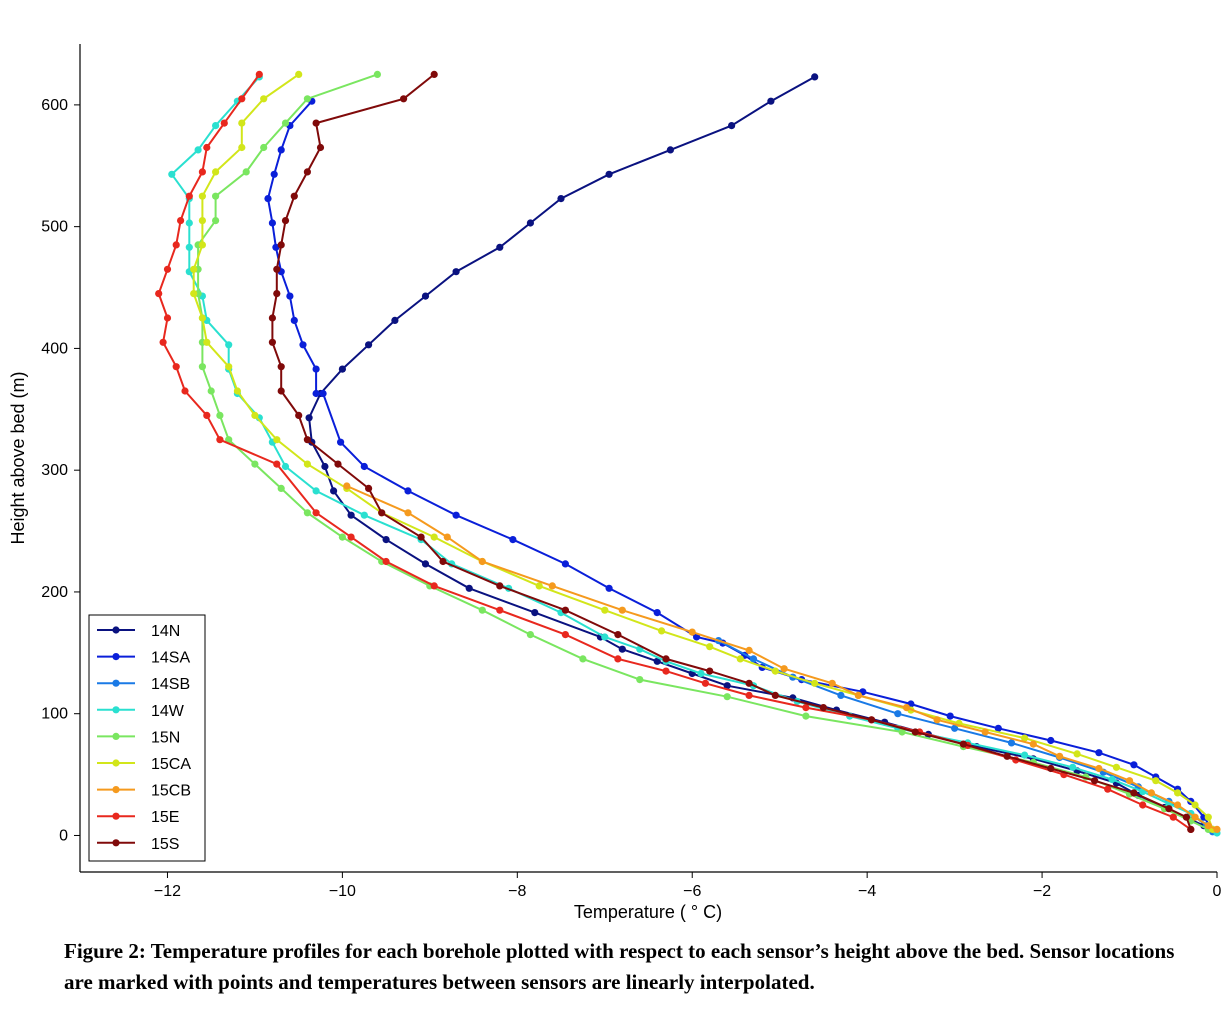  I want to click on legend-item-14SB: 14SB, so click(143, 684).